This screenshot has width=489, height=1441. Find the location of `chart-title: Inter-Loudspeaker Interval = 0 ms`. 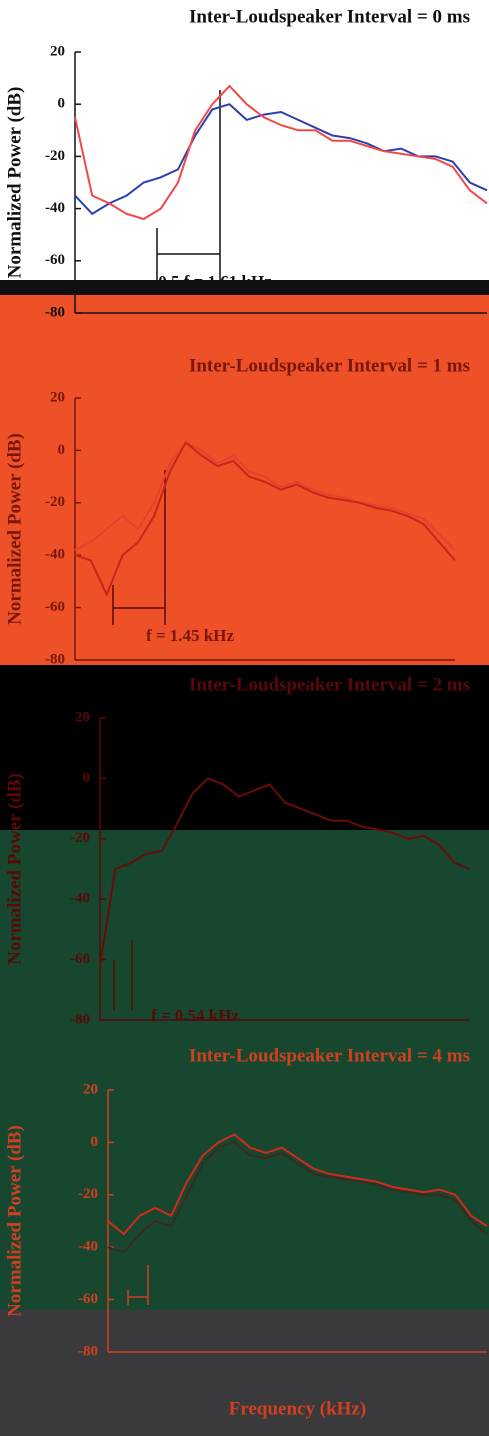

chart-title: Inter-Loudspeaker Interval = 0 ms is located at coordinates (329, 16).